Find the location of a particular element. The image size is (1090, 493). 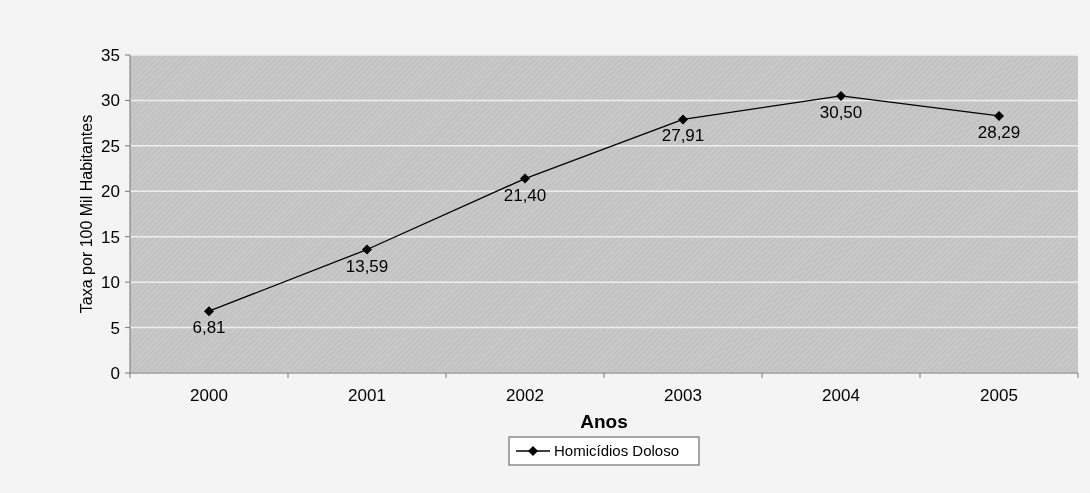

legend-label: Homicídios Doloso is located at coordinates (617, 451).